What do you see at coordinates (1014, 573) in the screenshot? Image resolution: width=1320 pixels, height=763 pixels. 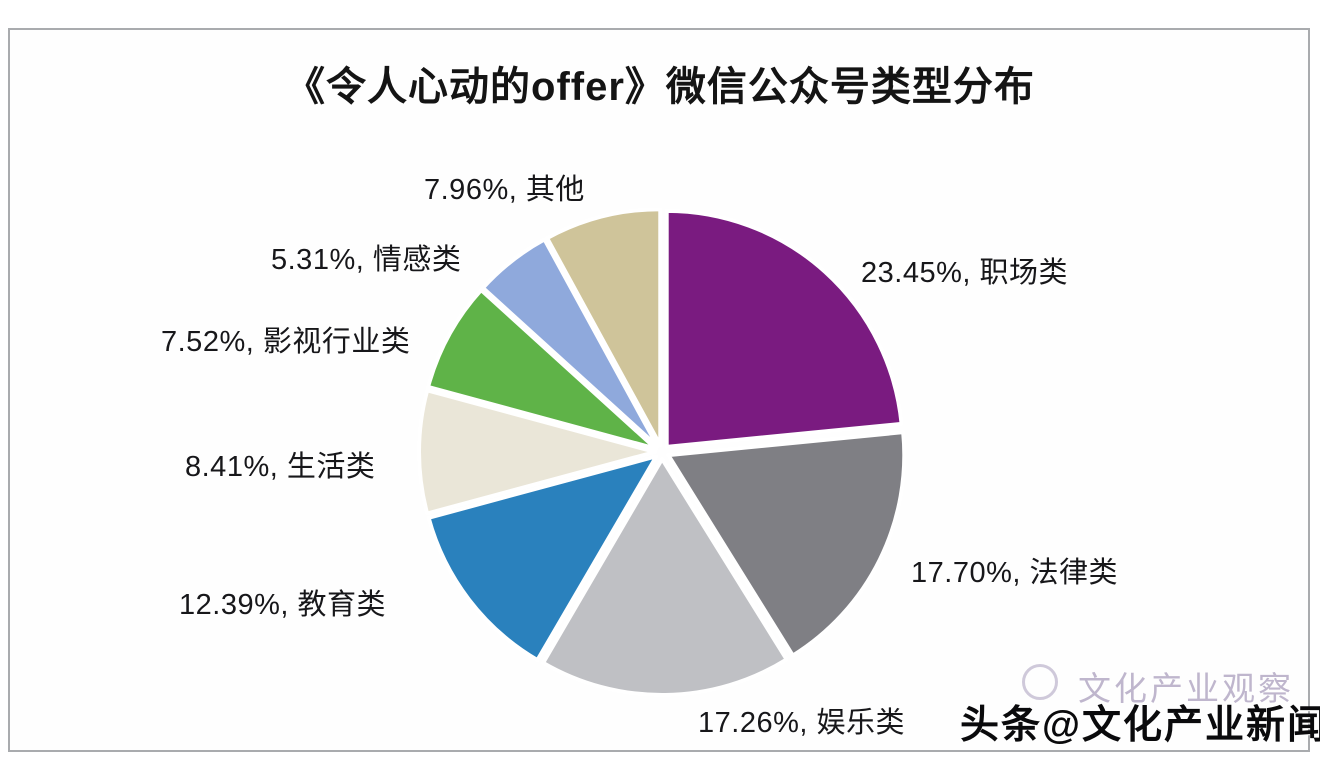 I see `slice-label-legal: 17.70%, 法律类` at bounding box center [1014, 573].